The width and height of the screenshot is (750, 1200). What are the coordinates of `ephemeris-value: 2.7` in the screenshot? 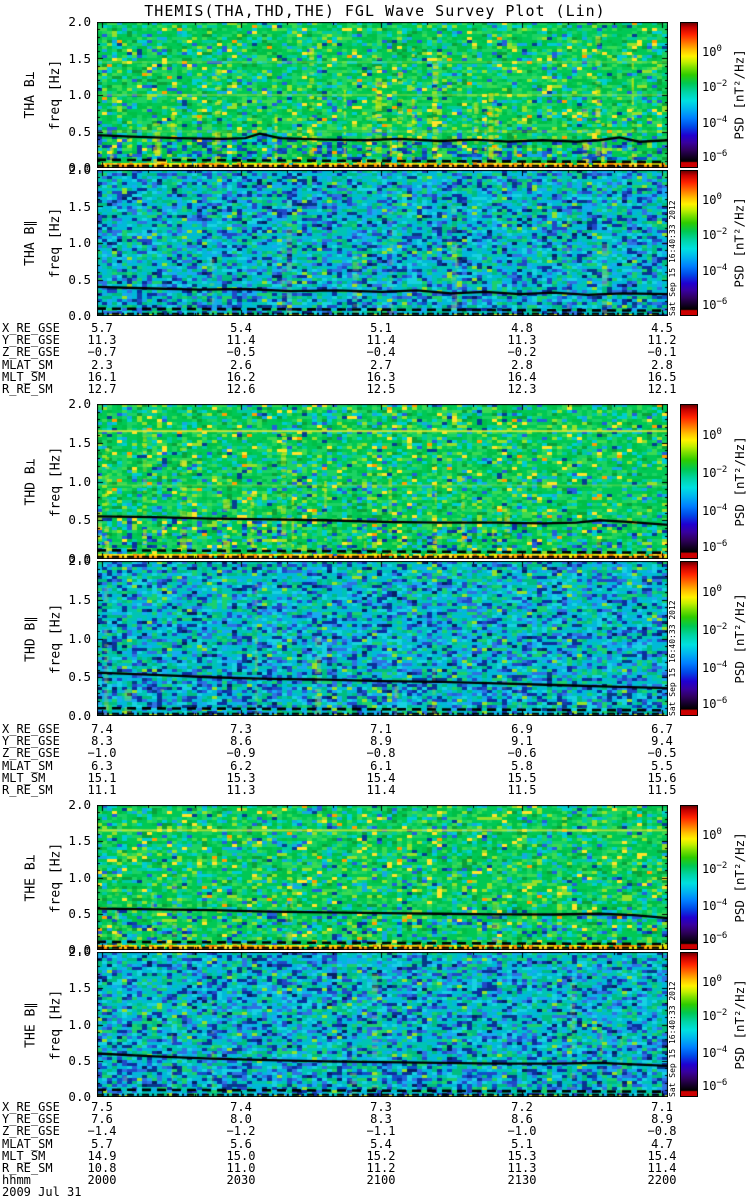 It's located at (381, 364).